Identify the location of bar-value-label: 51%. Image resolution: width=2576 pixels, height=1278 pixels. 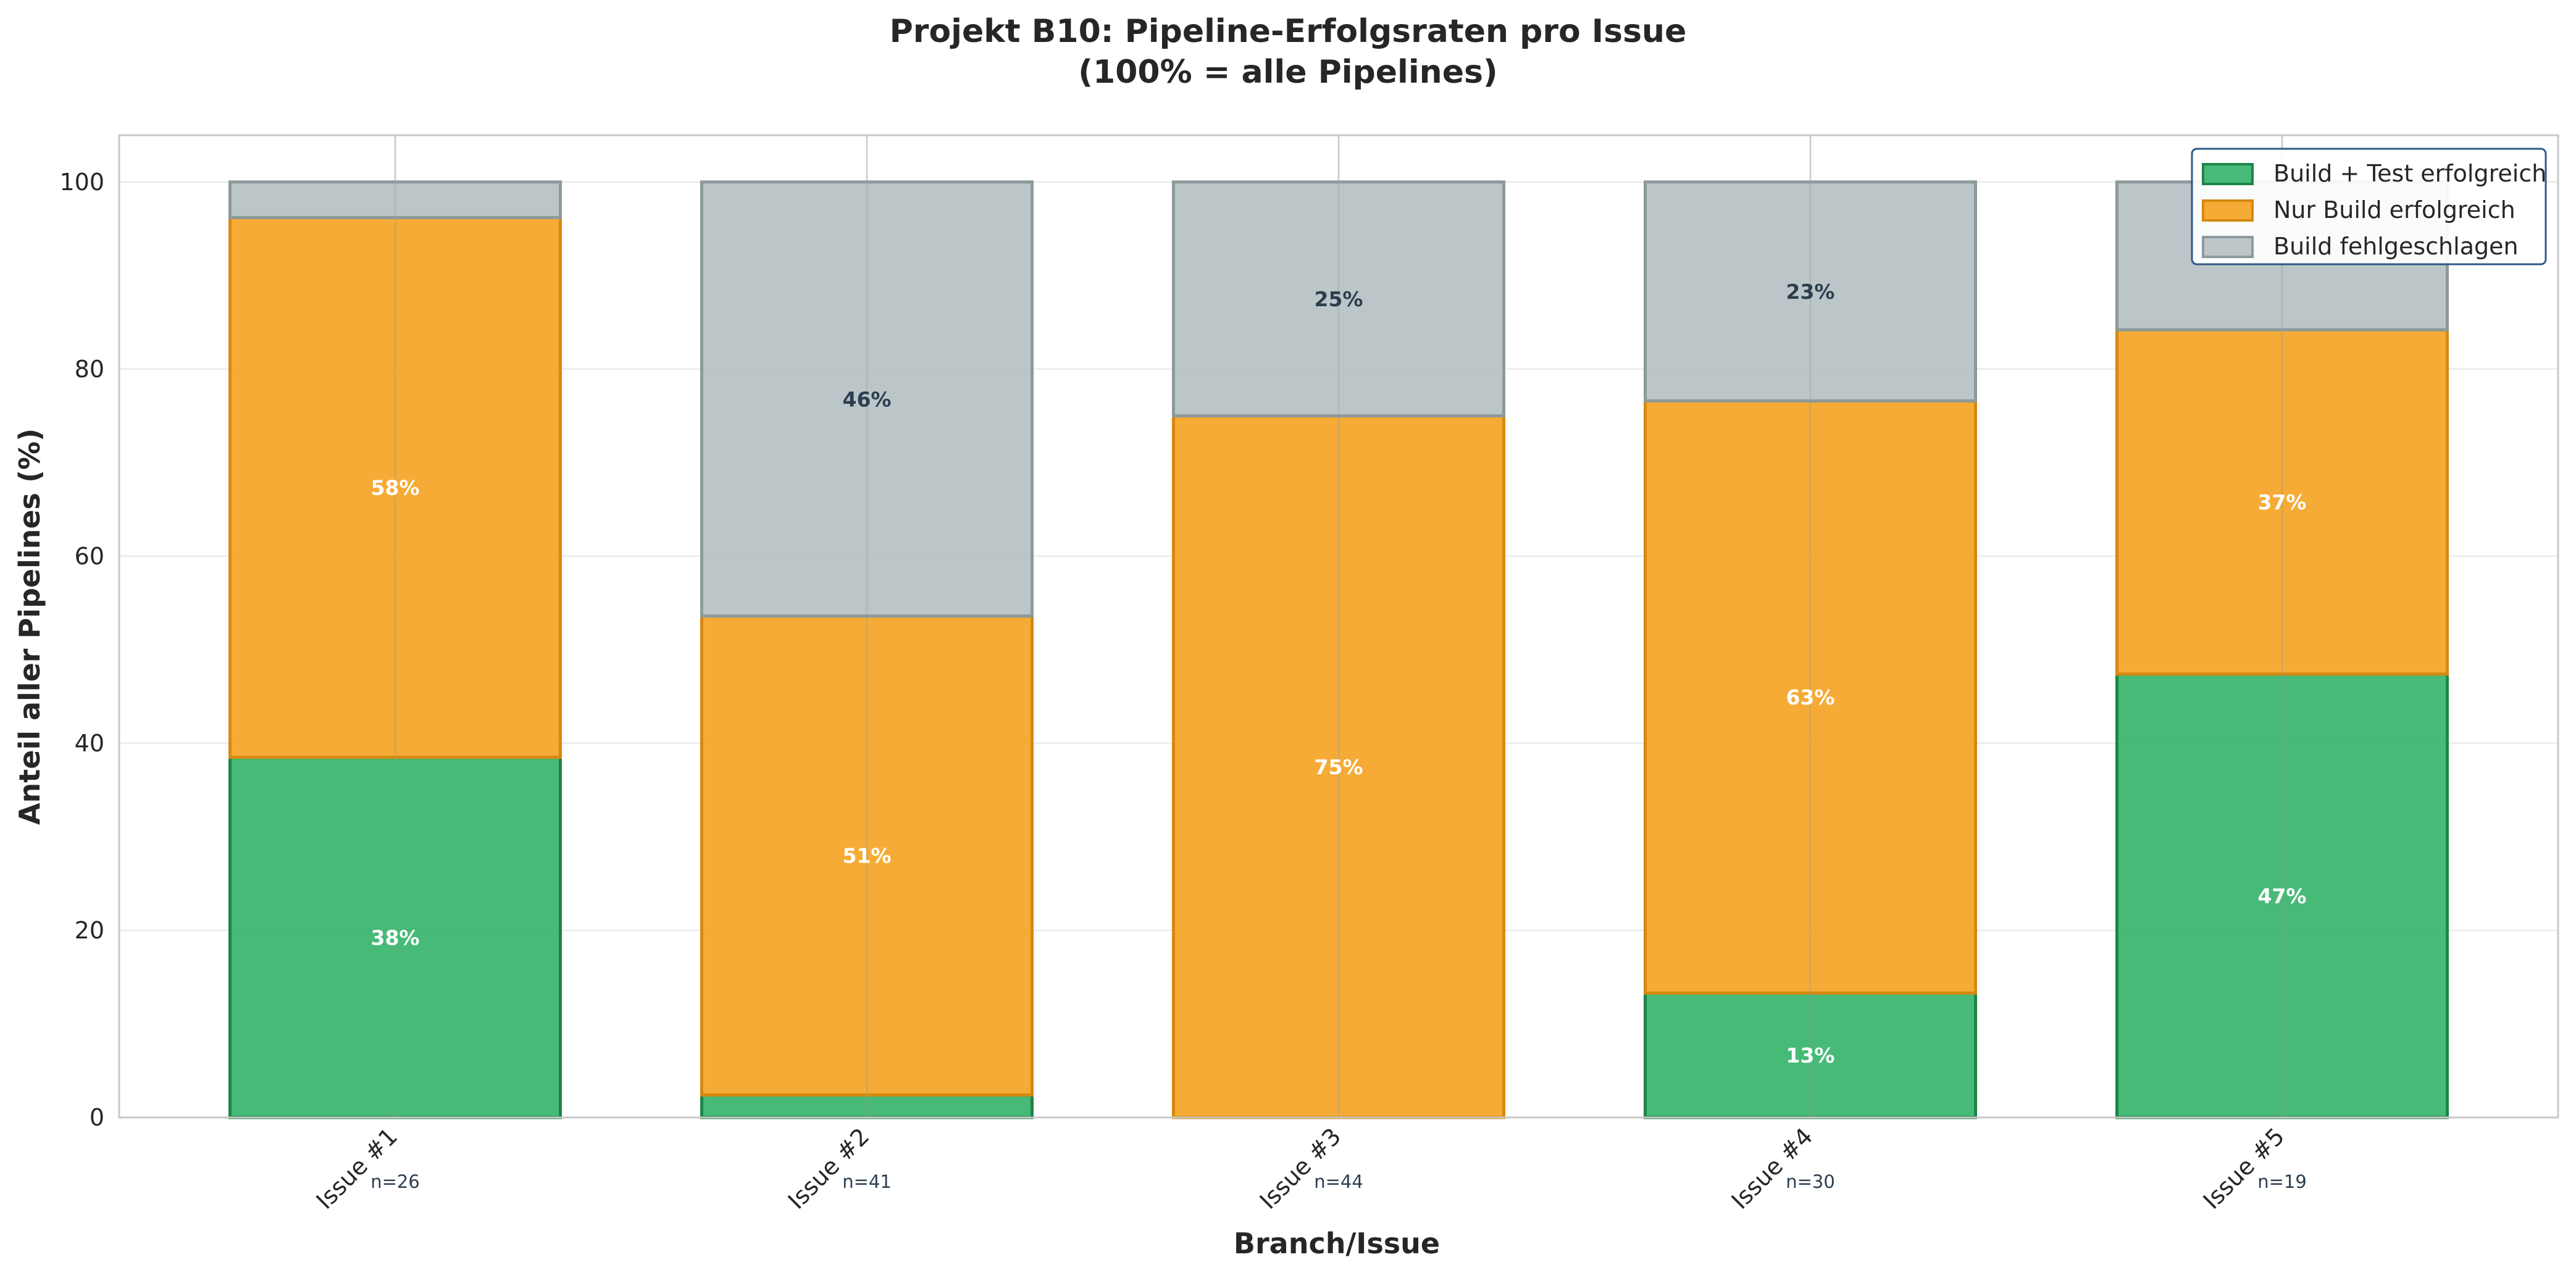
(867, 856).